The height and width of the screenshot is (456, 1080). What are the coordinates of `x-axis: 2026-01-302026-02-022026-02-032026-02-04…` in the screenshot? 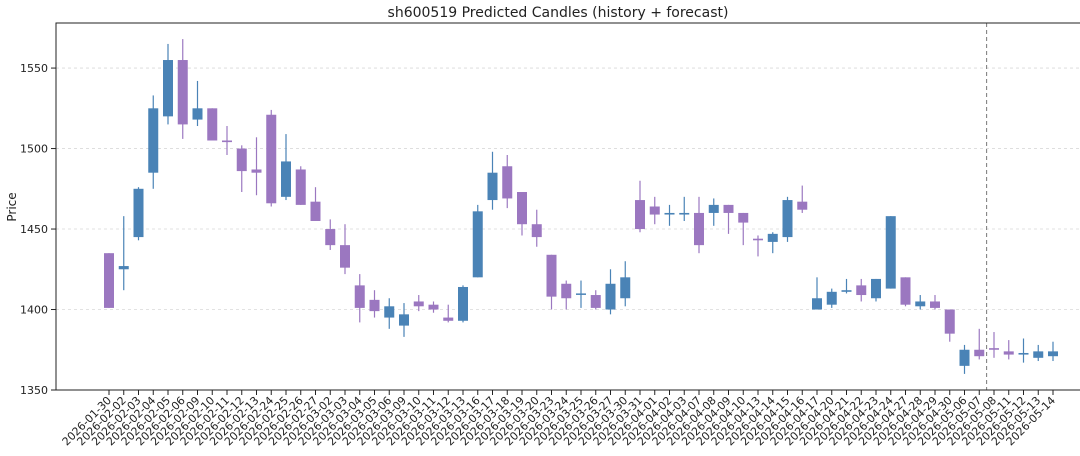 It's located at (559, 419).